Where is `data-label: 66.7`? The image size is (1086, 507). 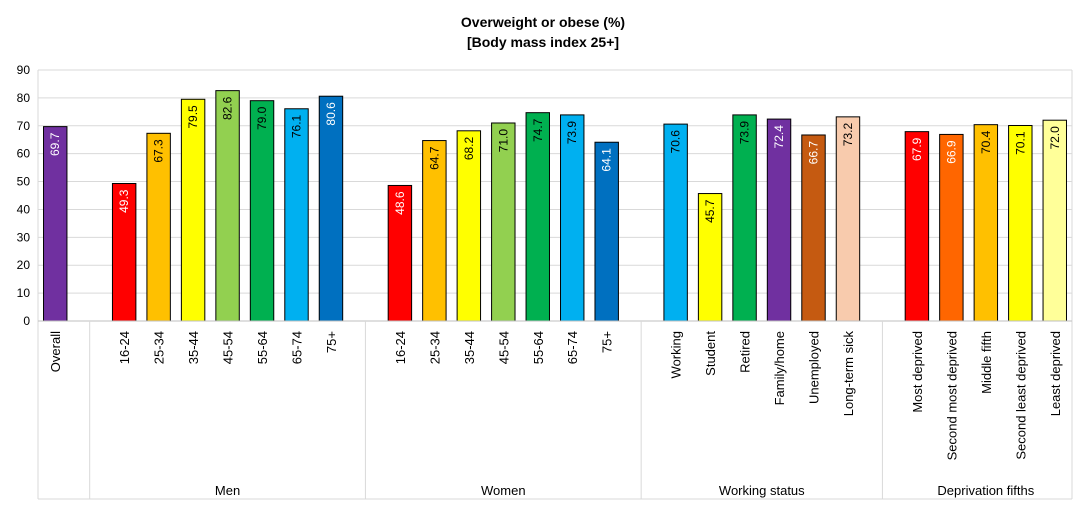 data-label: 66.7 is located at coordinates (814, 153).